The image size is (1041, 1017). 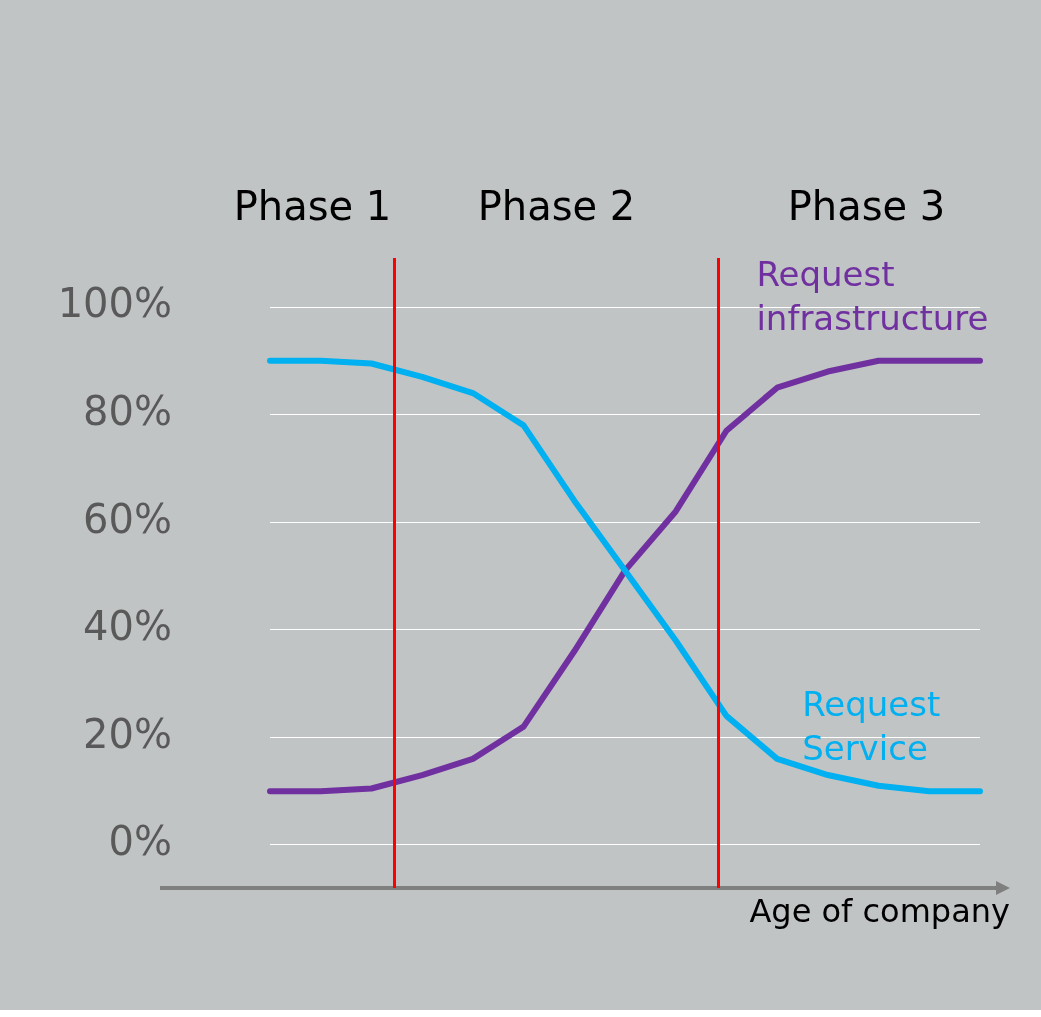 What do you see at coordinates (127, 733) in the screenshot?
I see `y-tick-label: 20%` at bounding box center [127, 733].